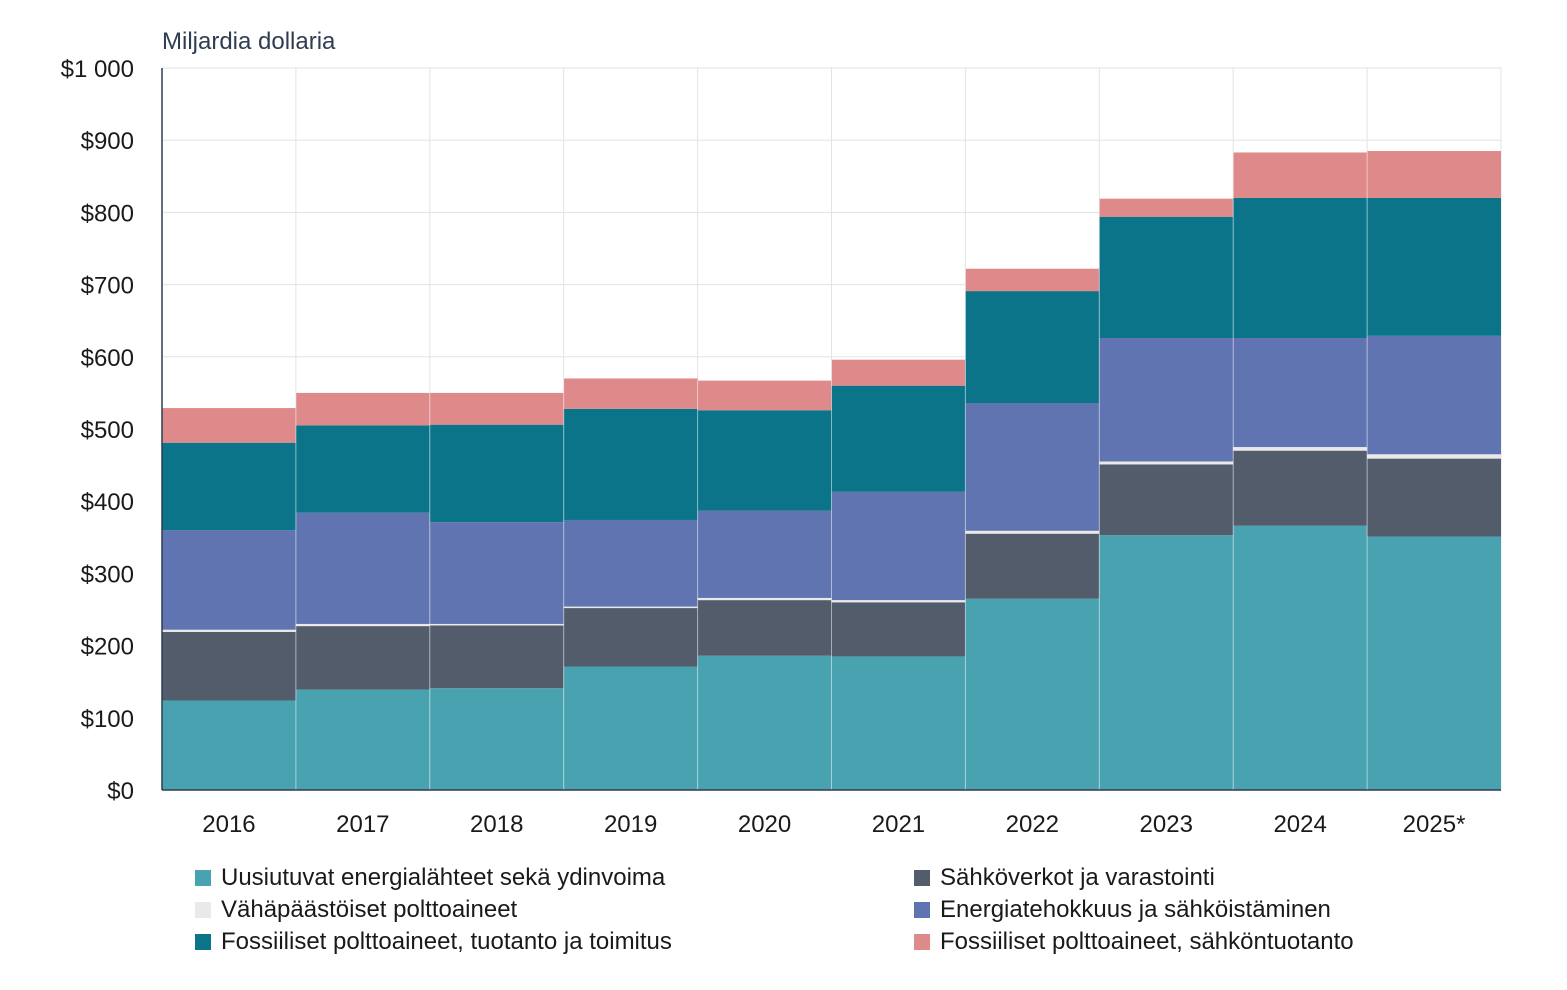  What do you see at coordinates (443, 877) in the screenshot?
I see `legend-label: Uusiutuvat energialähteet sekä ydinvoima` at bounding box center [443, 877].